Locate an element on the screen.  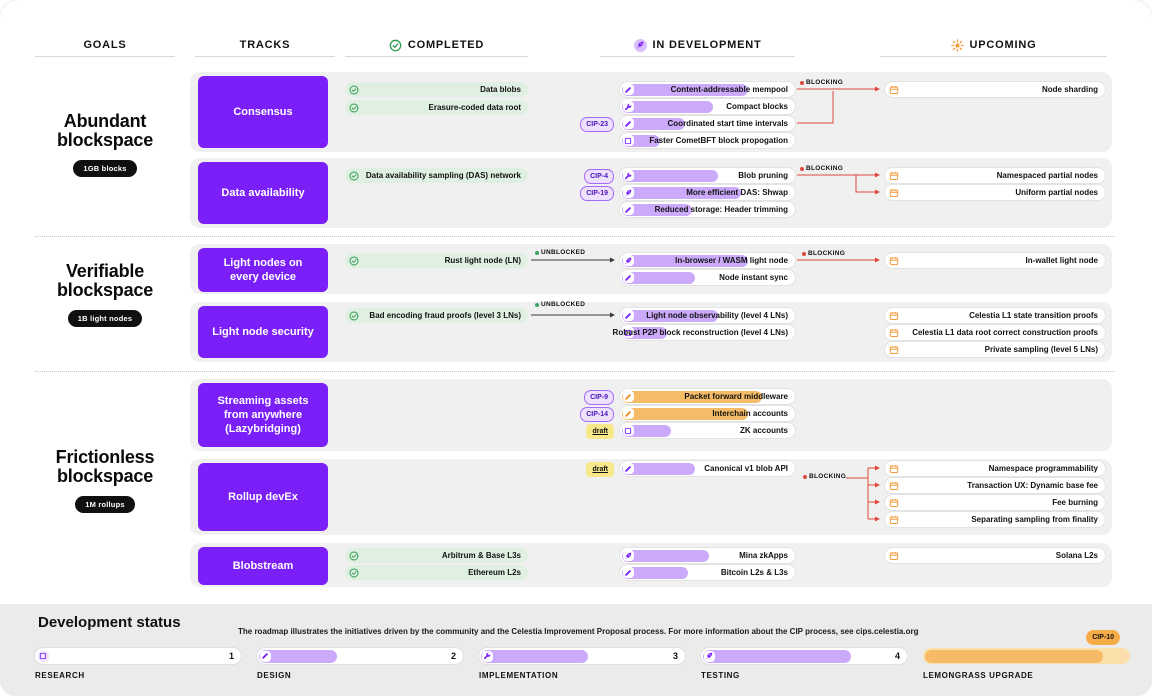
cip-badge: CIP-23 is located at coordinates (597, 124).